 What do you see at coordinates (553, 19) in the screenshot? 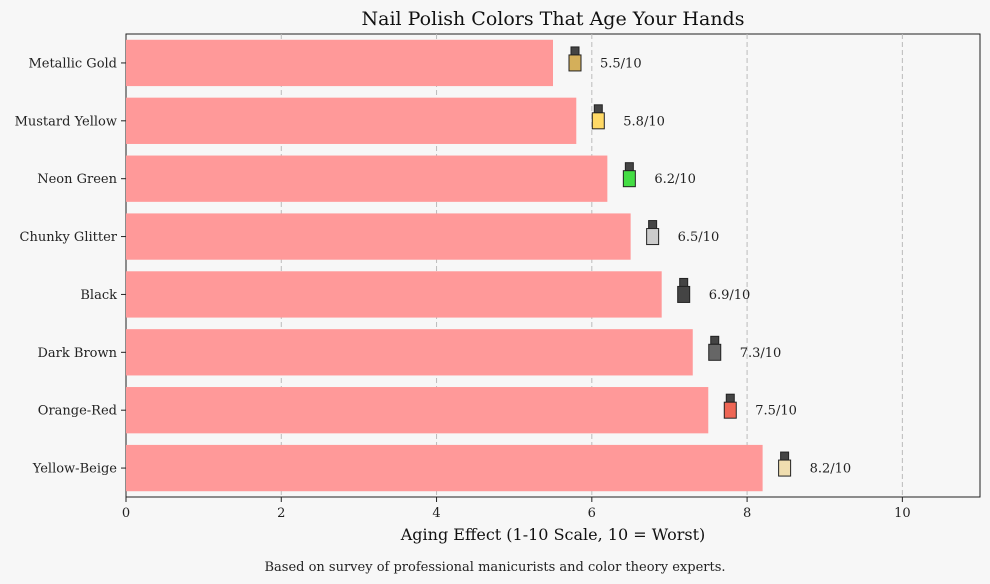
I see `chart-title: Nail Polish Colors That Age Your Hands` at bounding box center [553, 19].